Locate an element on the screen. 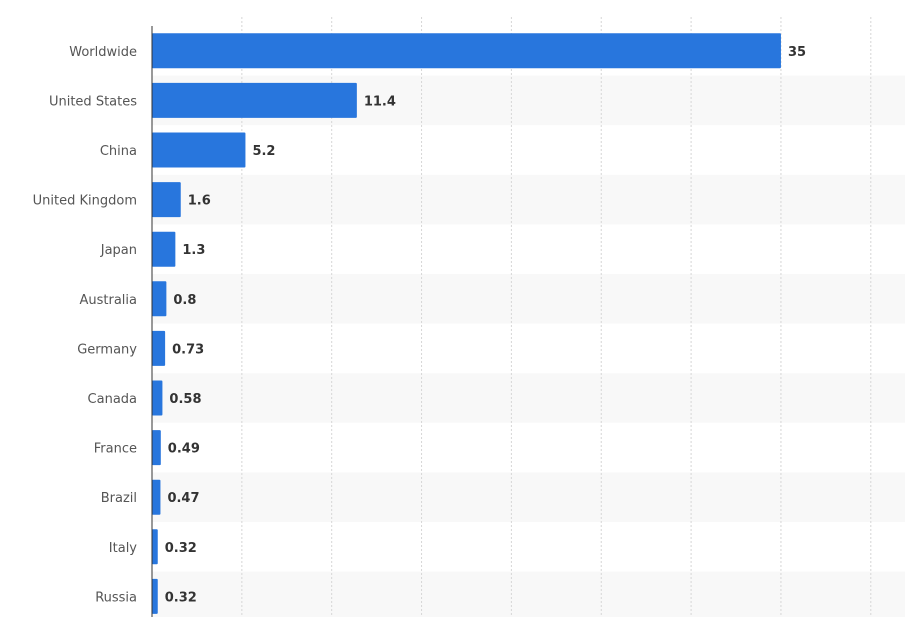  bar-australia is located at coordinates (159, 299).